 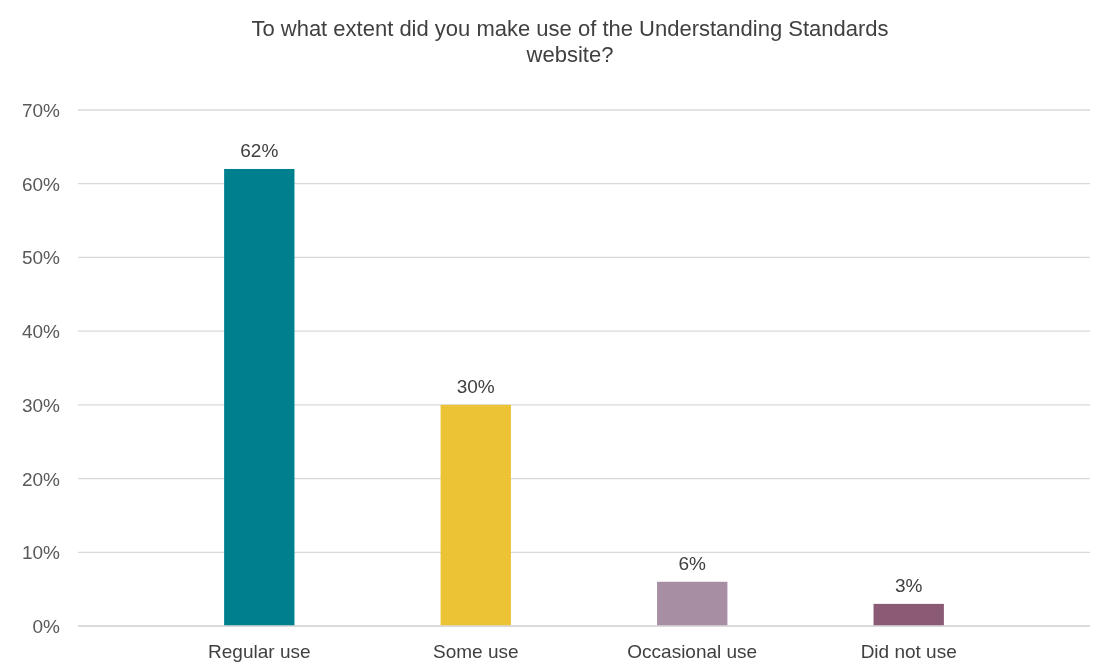 I want to click on data-label: 6%, so click(x=692, y=563).